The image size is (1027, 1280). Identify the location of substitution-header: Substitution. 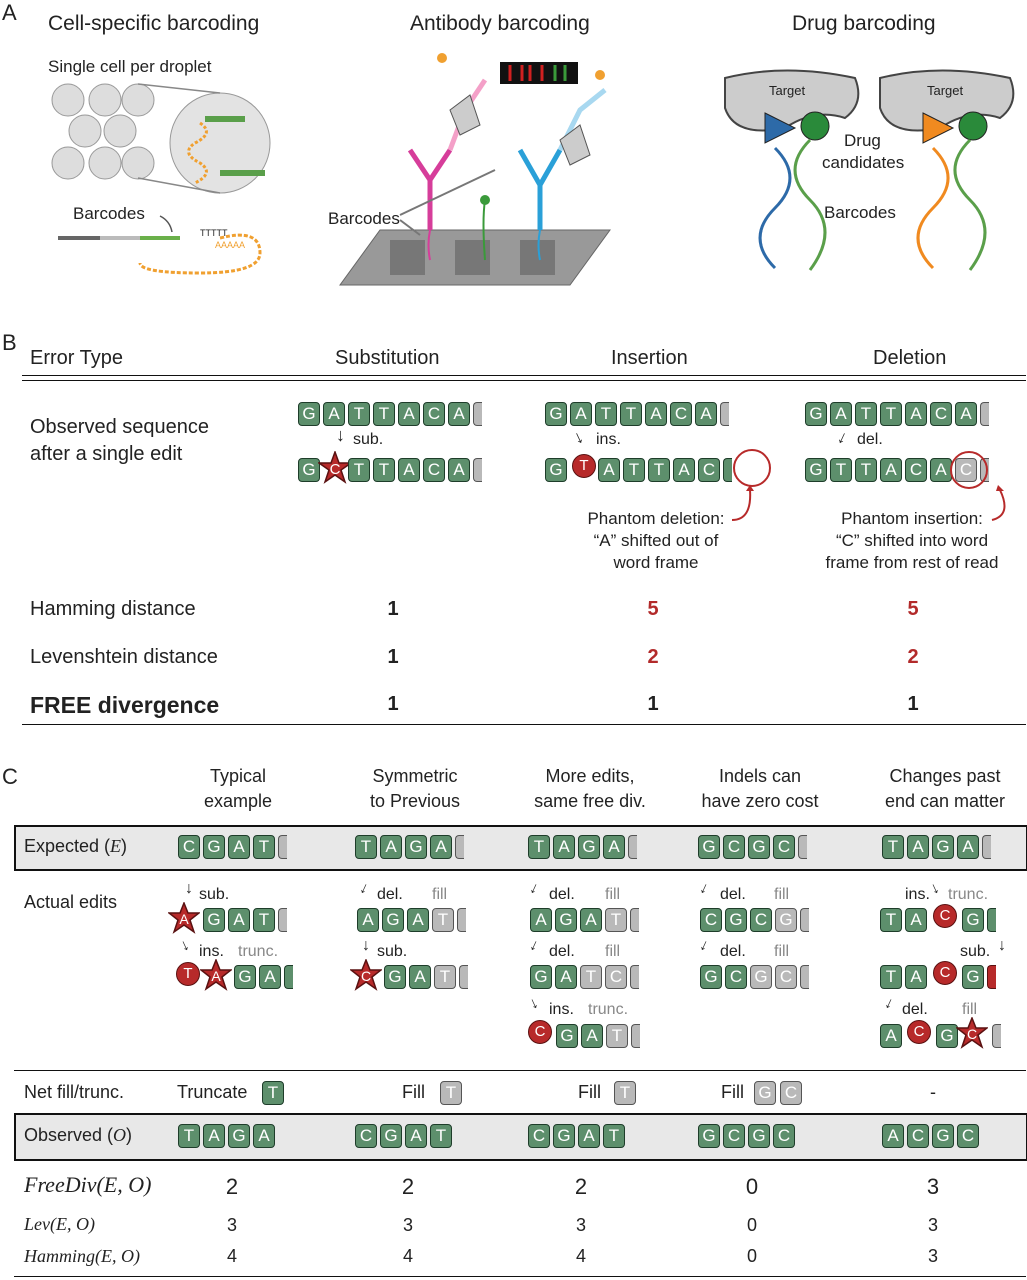
(387, 358).